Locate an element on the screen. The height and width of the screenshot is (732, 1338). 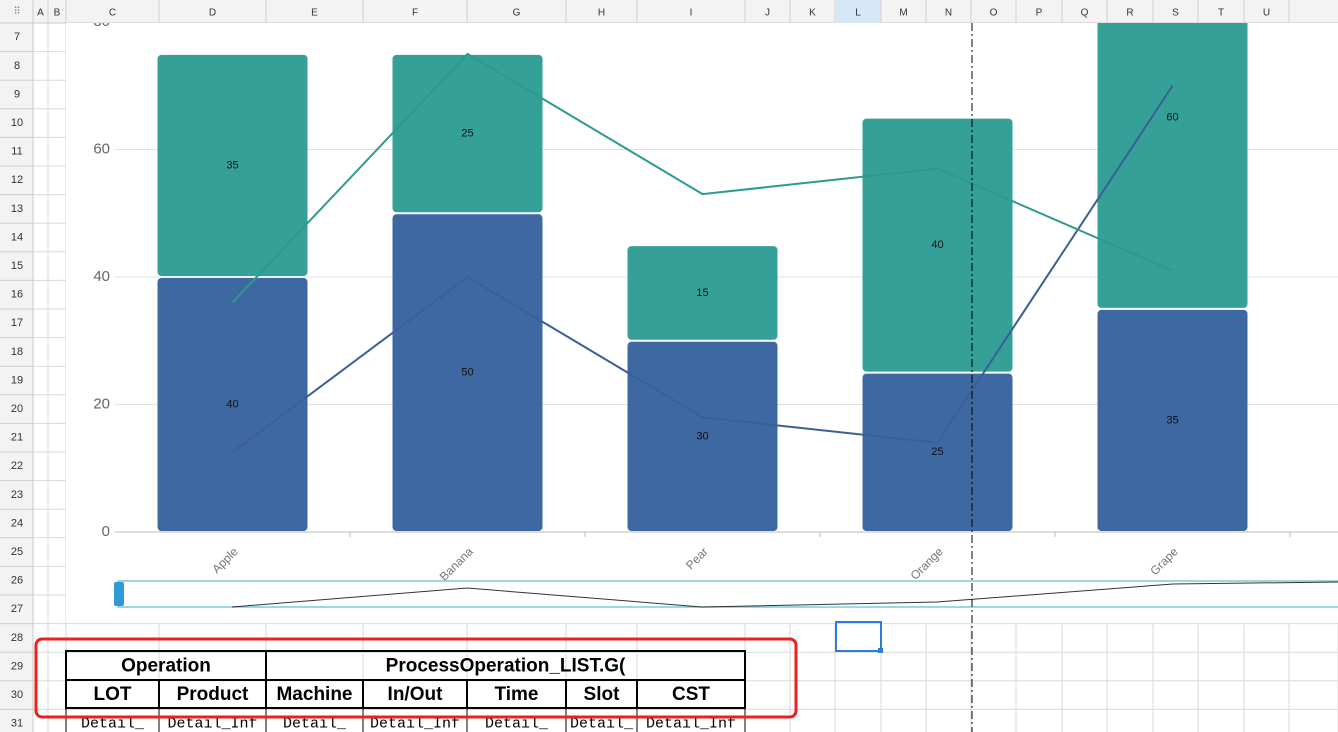
zoom-preview-line is located at coordinates (784, 594).